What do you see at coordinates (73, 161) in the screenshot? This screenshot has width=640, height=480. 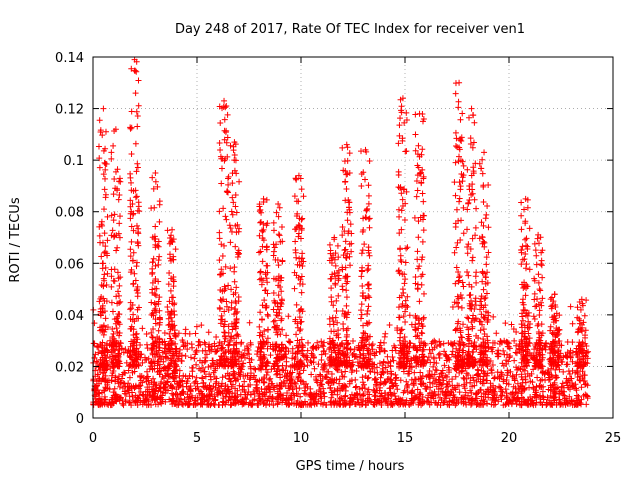 I see `y-tick-label: 0.1` at bounding box center [73, 161].